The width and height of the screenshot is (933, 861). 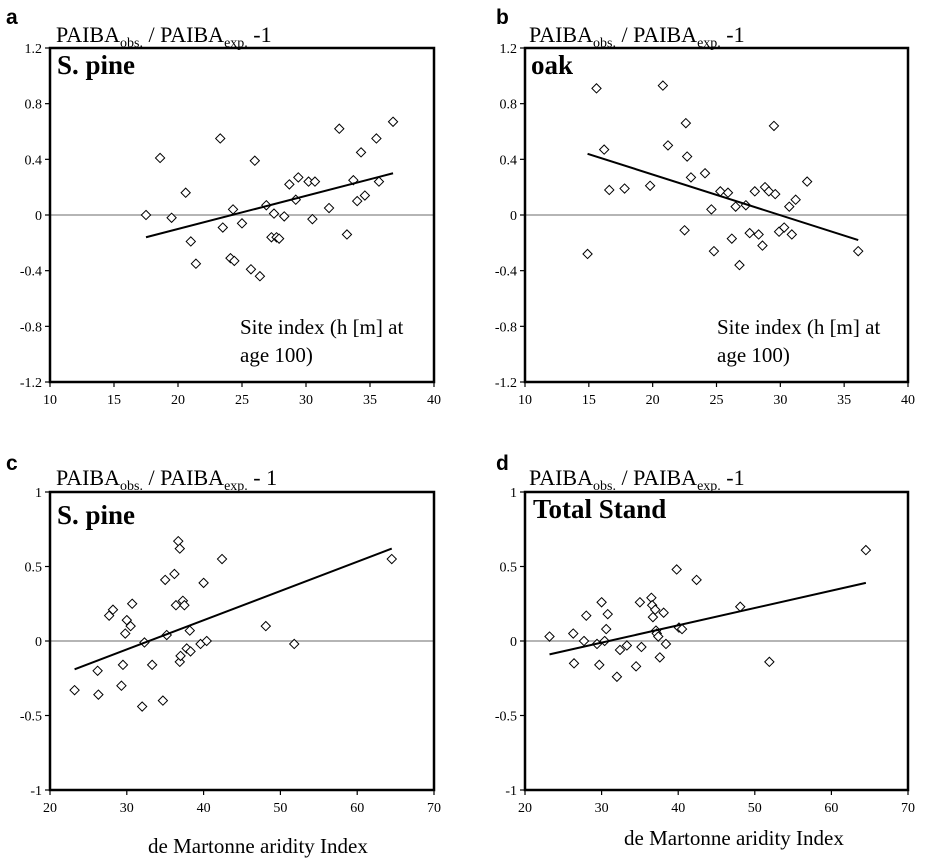 What do you see at coordinates (513, 642) in the screenshot?
I see `panel-d-ytick-label: 0` at bounding box center [513, 642].